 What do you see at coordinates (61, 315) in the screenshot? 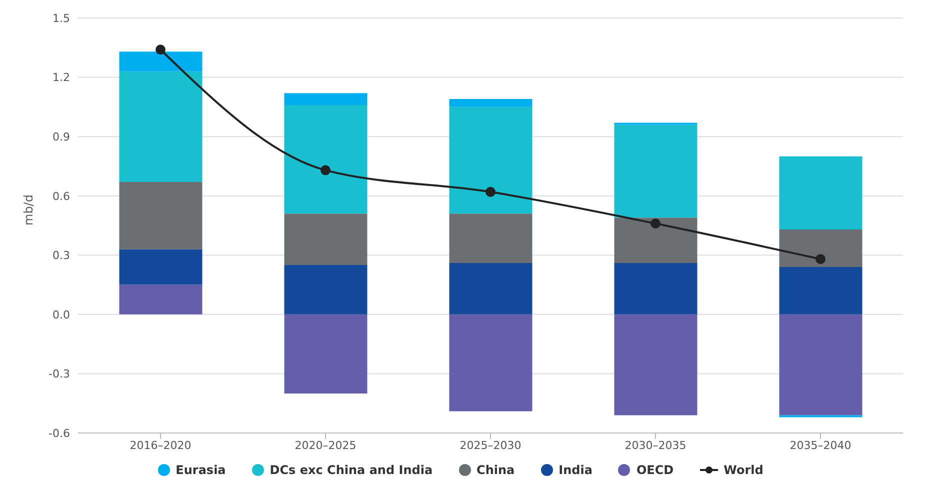
I see `y-tick-label: 0.0` at bounding box center [61, 315].